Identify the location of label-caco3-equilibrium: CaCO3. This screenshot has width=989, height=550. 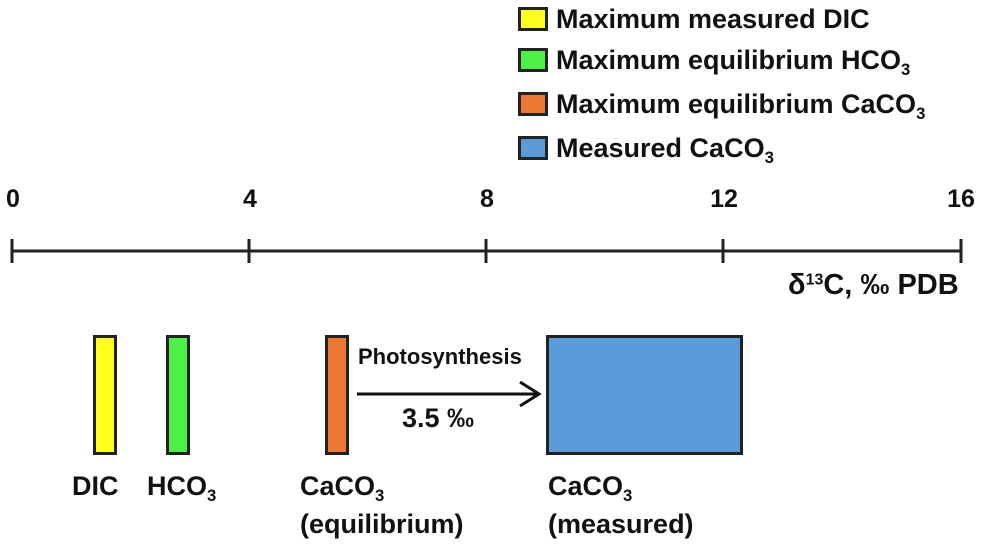
(342, 488).